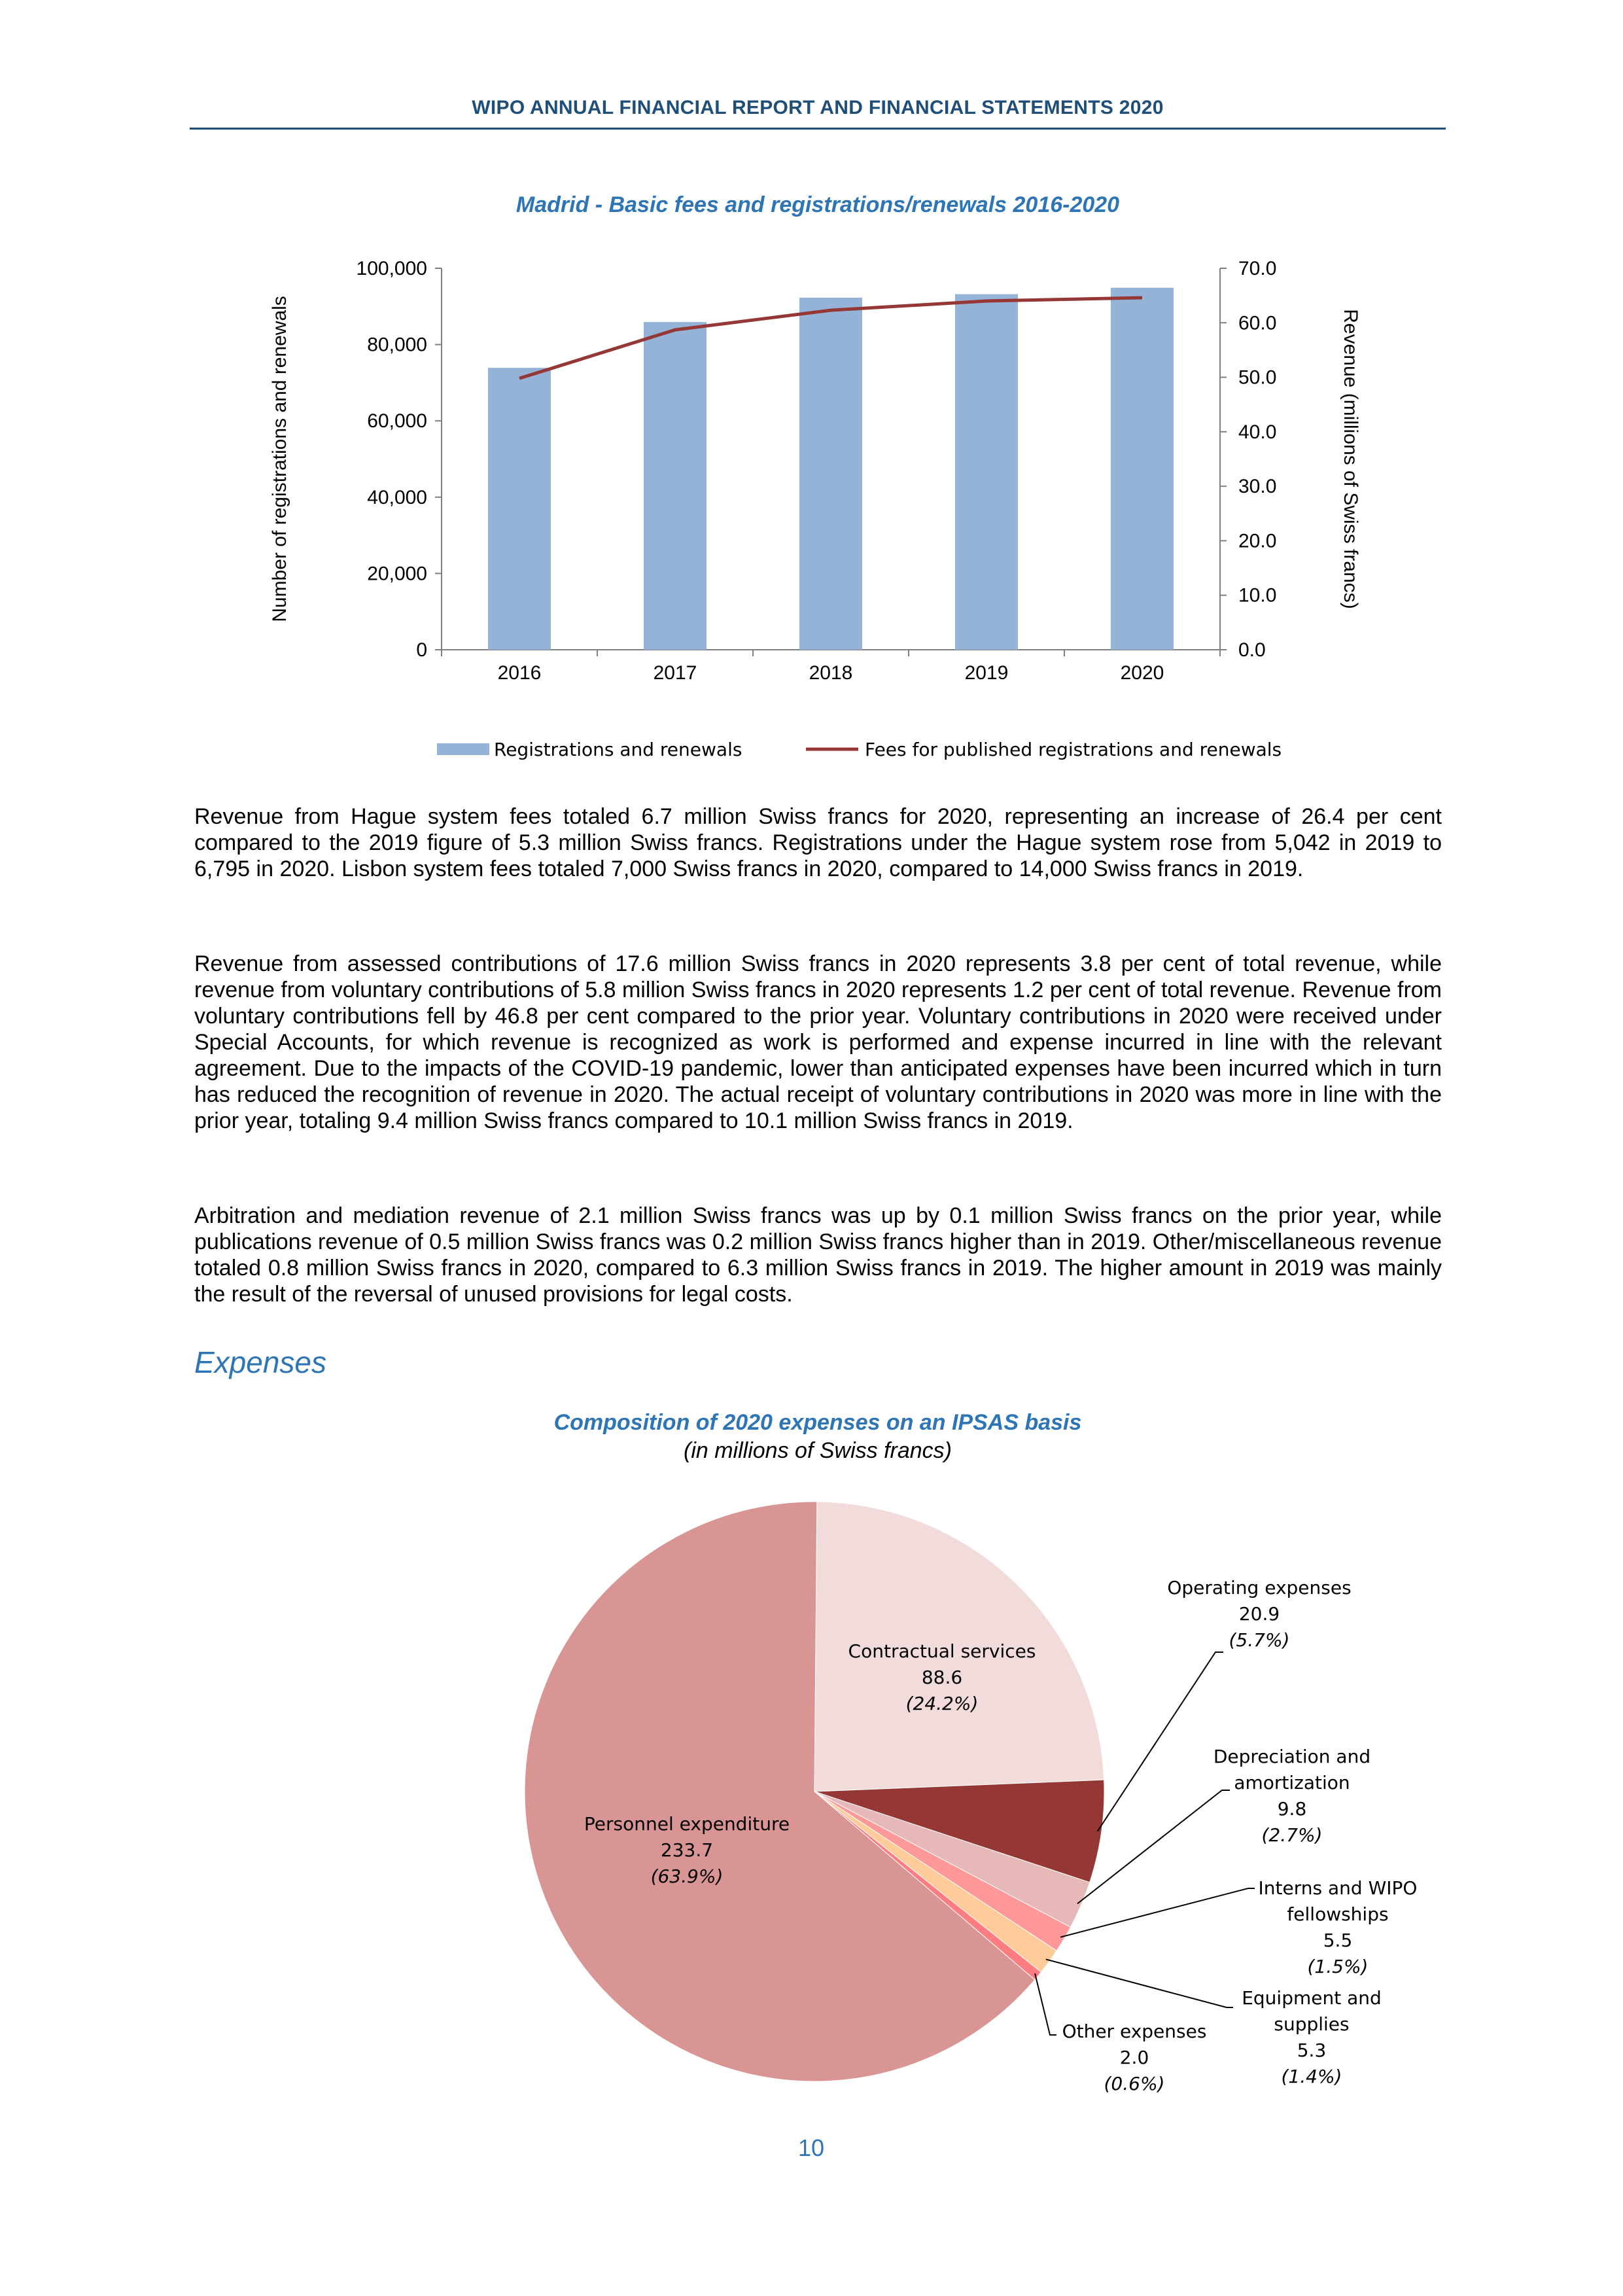  Describe the element at coordinates (1135, 2083) in the screenshot. I see `pie-label-percent-other-expenses: (0.6%)` at that location.